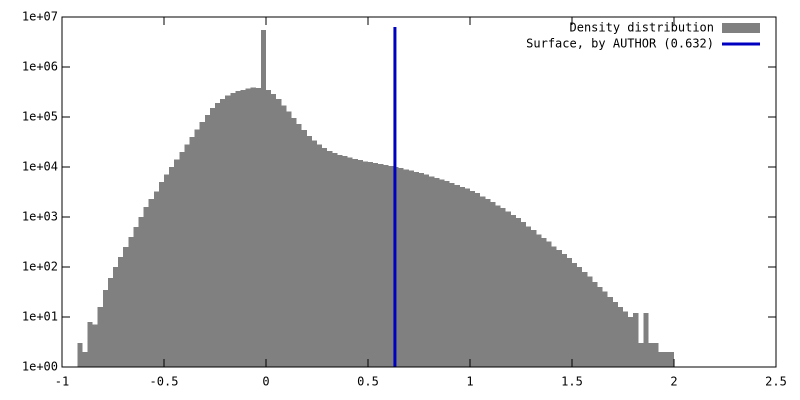 The image size is (800, 400). I want to click on x-tick-label: 1.5, so click(572, 382).